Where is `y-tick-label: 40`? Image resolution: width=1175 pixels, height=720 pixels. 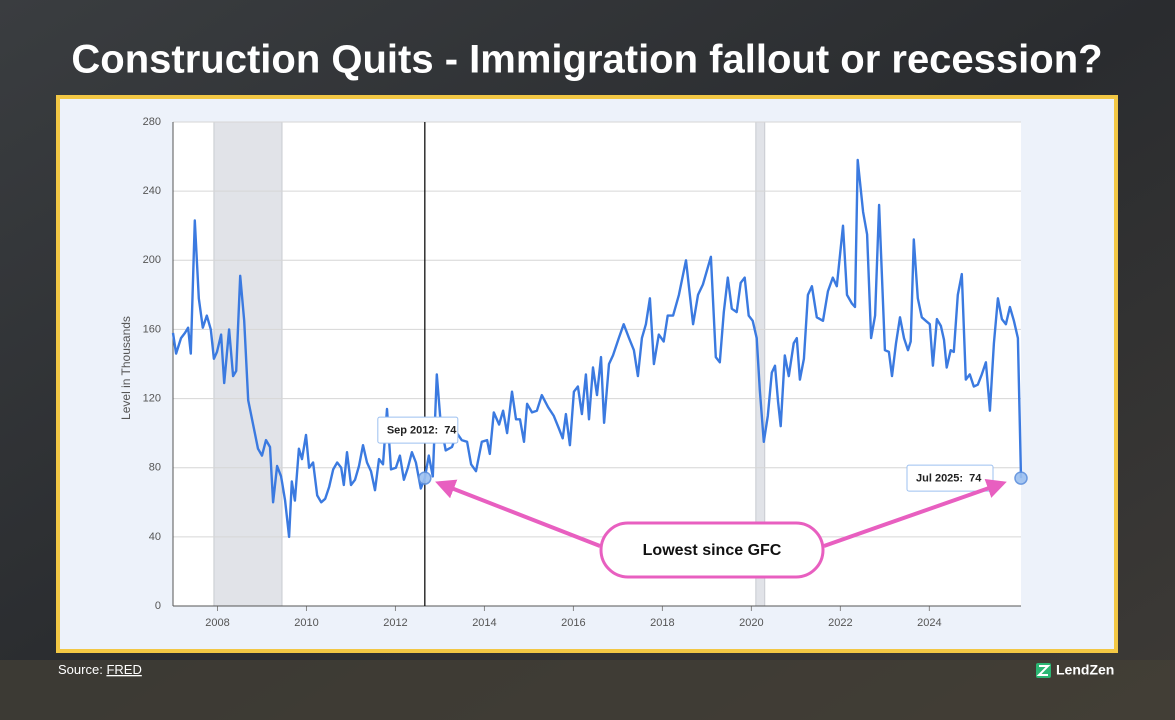 y-tick-label: 40 is located at coordinates (155, 537).